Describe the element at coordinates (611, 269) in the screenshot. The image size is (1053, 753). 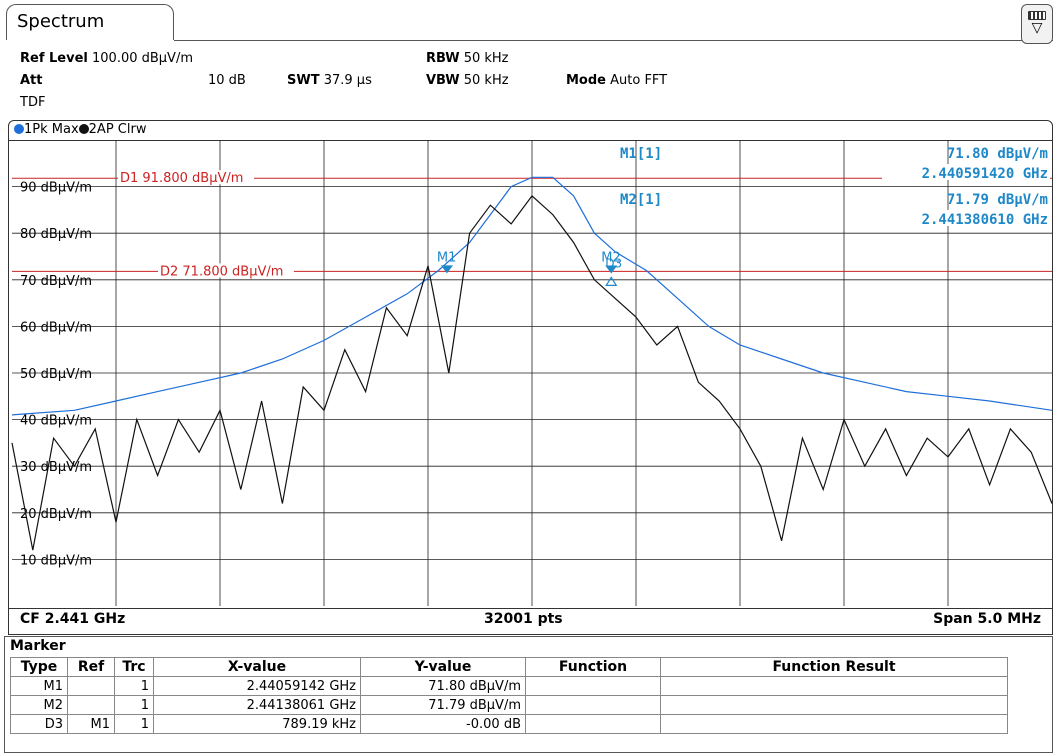
I see `marker-m2-symbol` at that location.